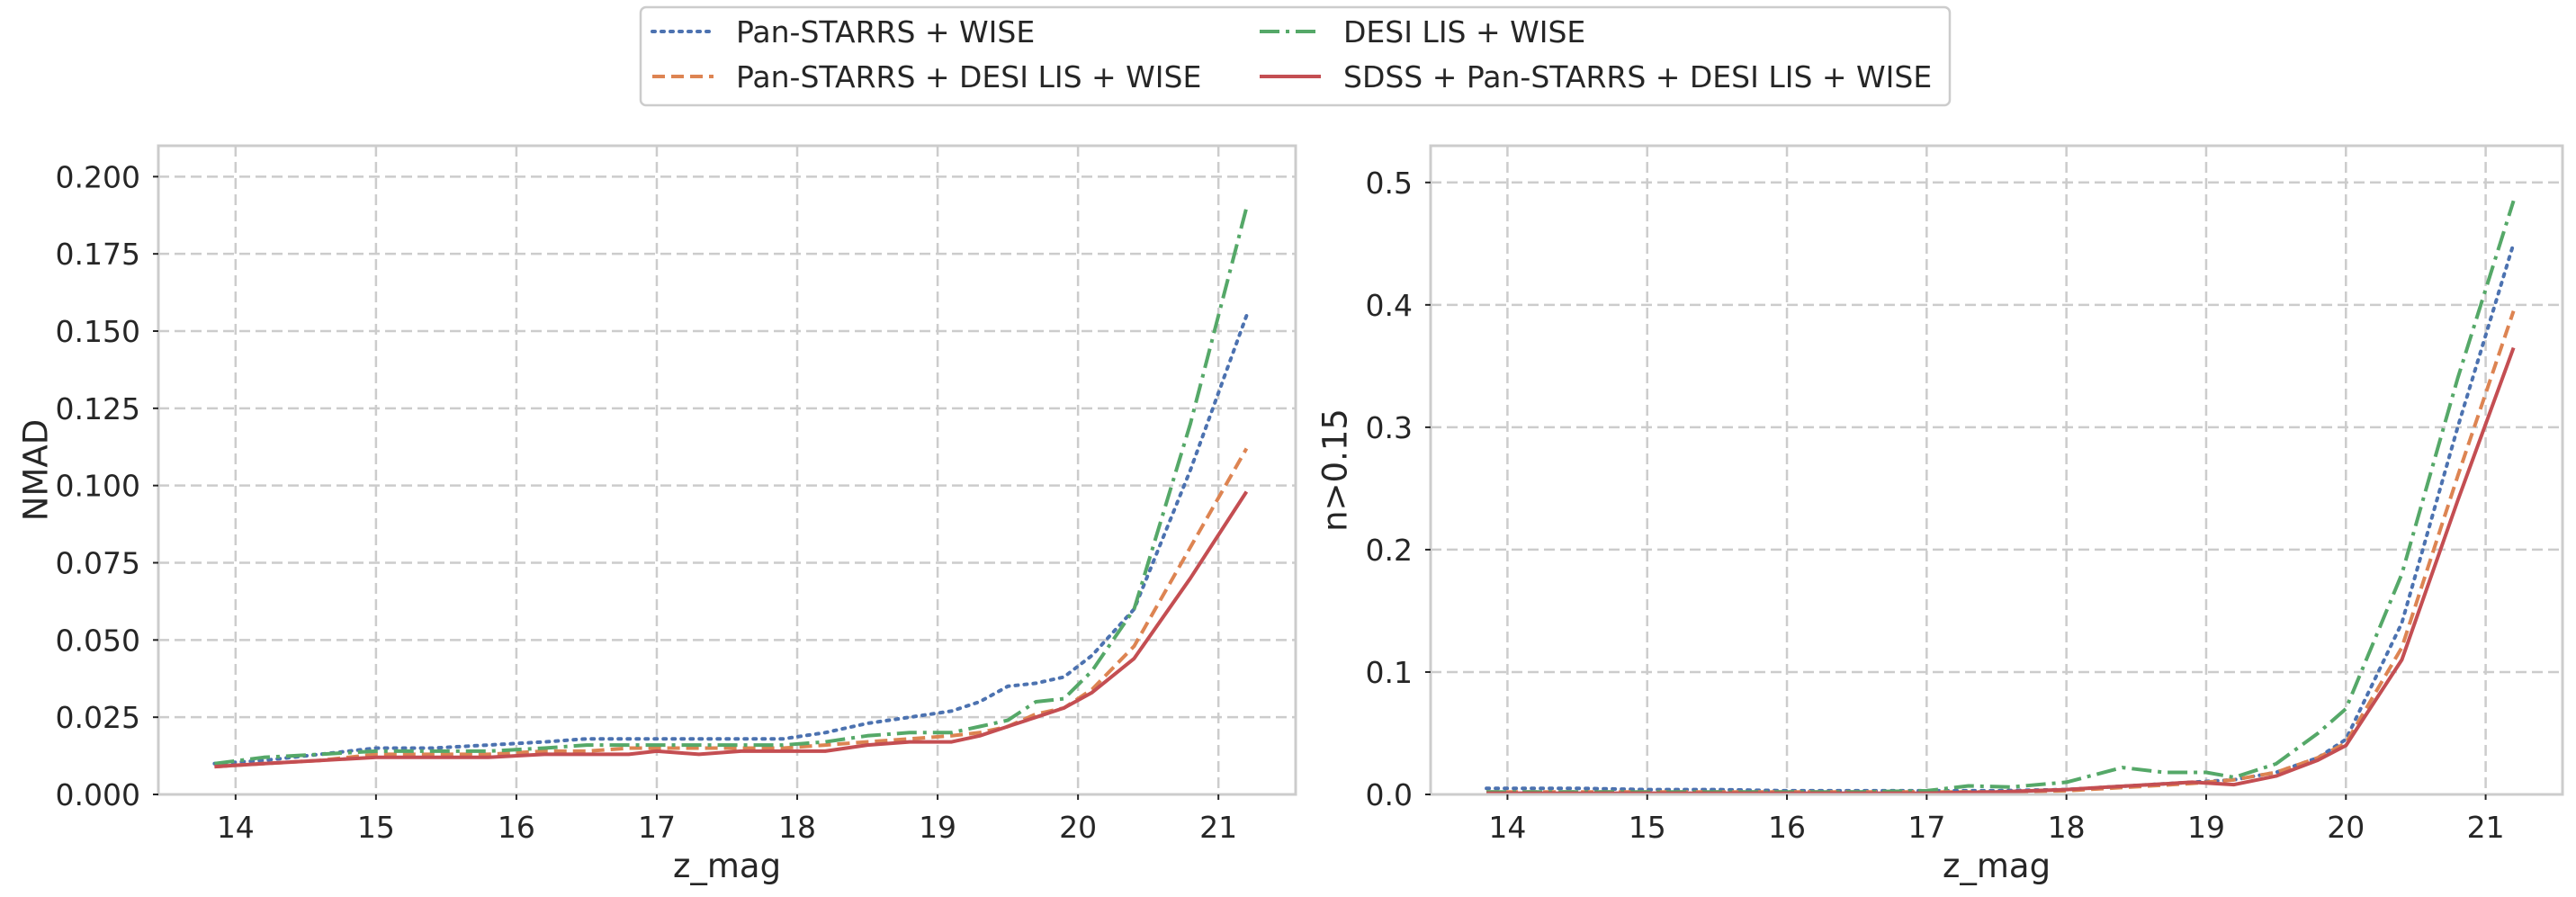  I want to click on legend-entry-label: DESI LIS + WISE, so click(1464, 31).